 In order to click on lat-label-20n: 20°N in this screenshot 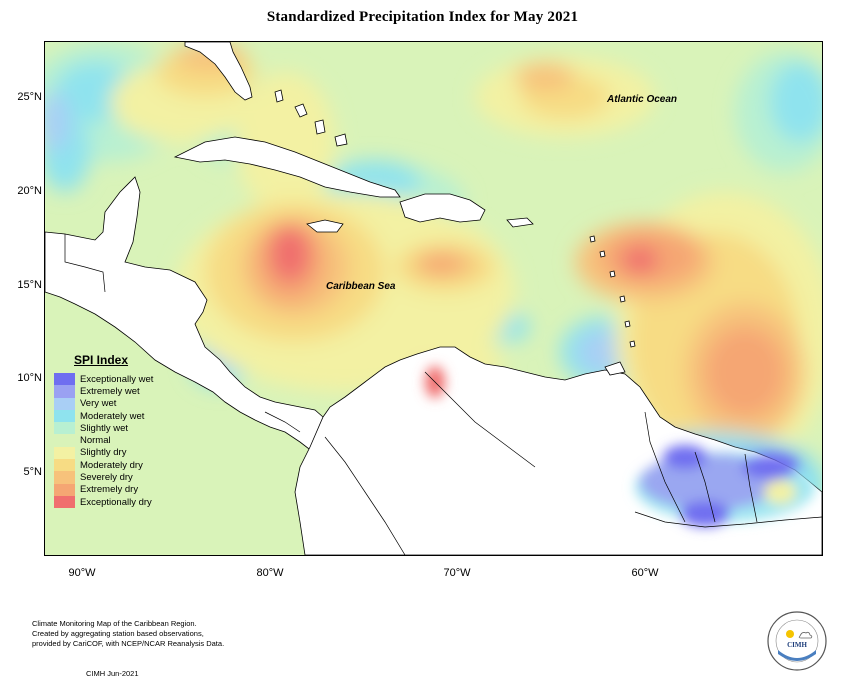, I will do `click(29, 191)`.